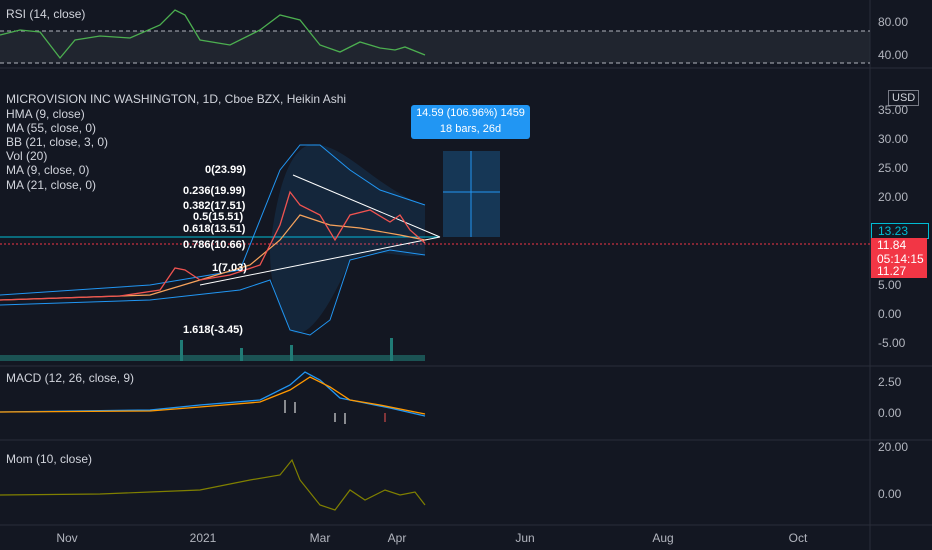  Describe the element at coordinates (890, 314) in the screenshot. I see `price-tick: 0.00` at that location.